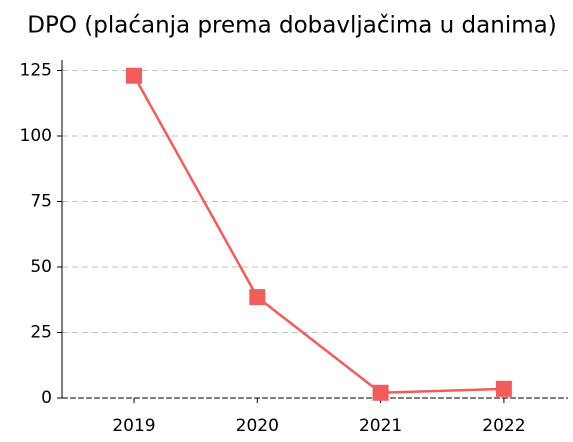 The width and height of the screenshot is (573, 442). Describe the element at coordinates (133, 426) in the screenshot. I see `x-tick-label: 2019` at that location.